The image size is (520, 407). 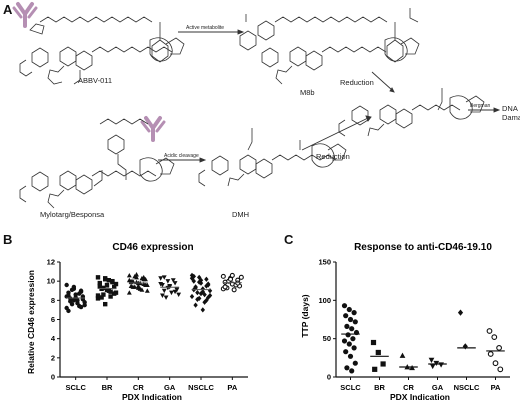 What do you see at coordinates (53, 319) in the screenshot?
I see `y-tick-label: 6` at bounding box center [53, 319].